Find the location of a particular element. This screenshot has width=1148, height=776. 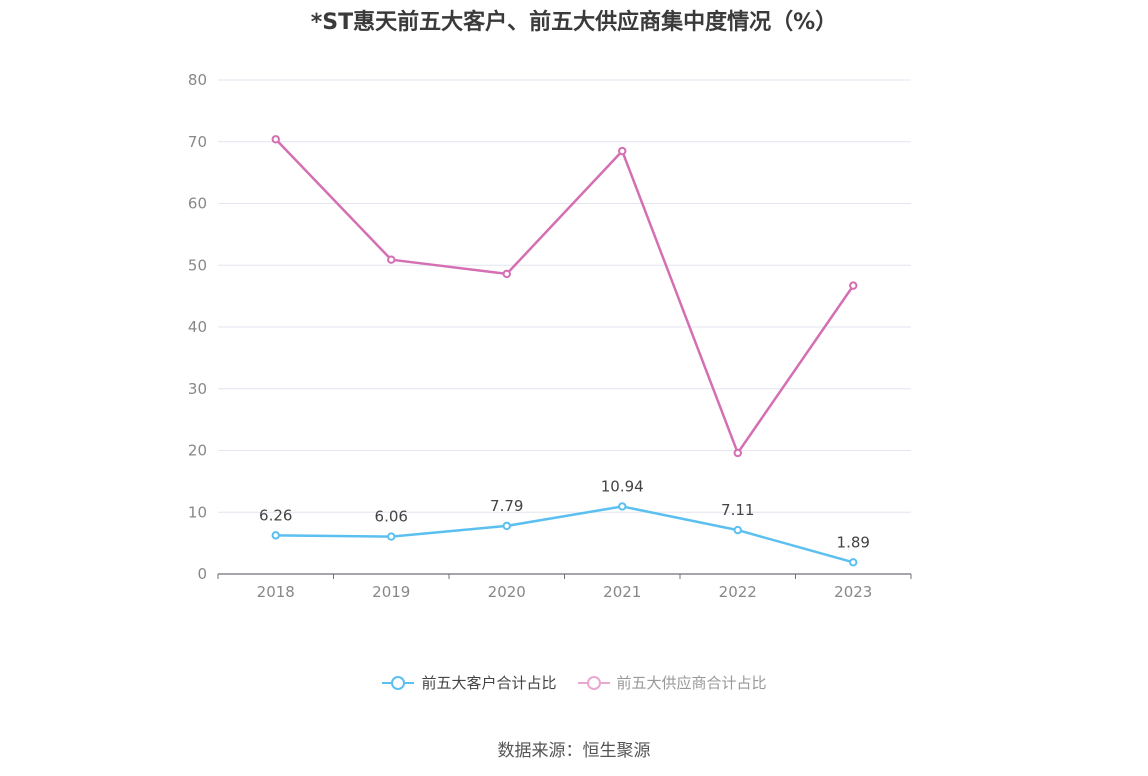

x-tick-label: 2020 is located at coordinates (507, 592).